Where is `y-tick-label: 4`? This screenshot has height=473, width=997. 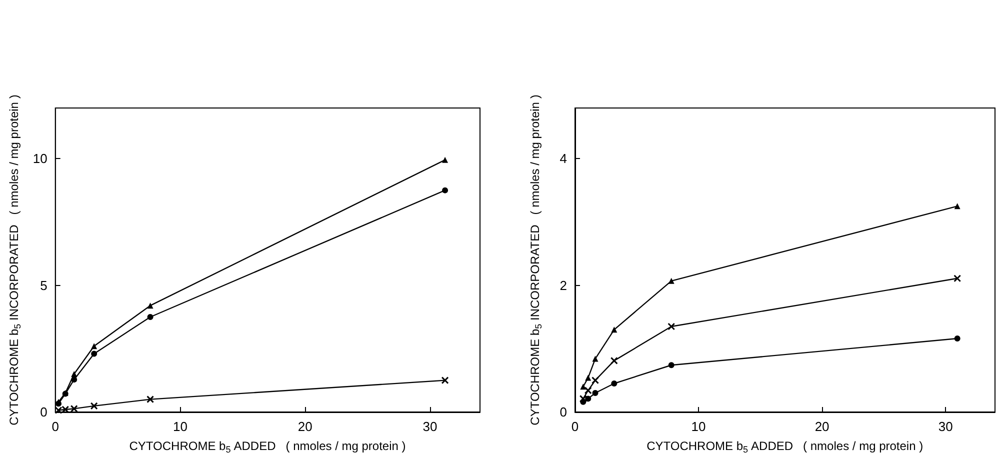
y-tick-label: 4 is located at coordinates (563, 158).